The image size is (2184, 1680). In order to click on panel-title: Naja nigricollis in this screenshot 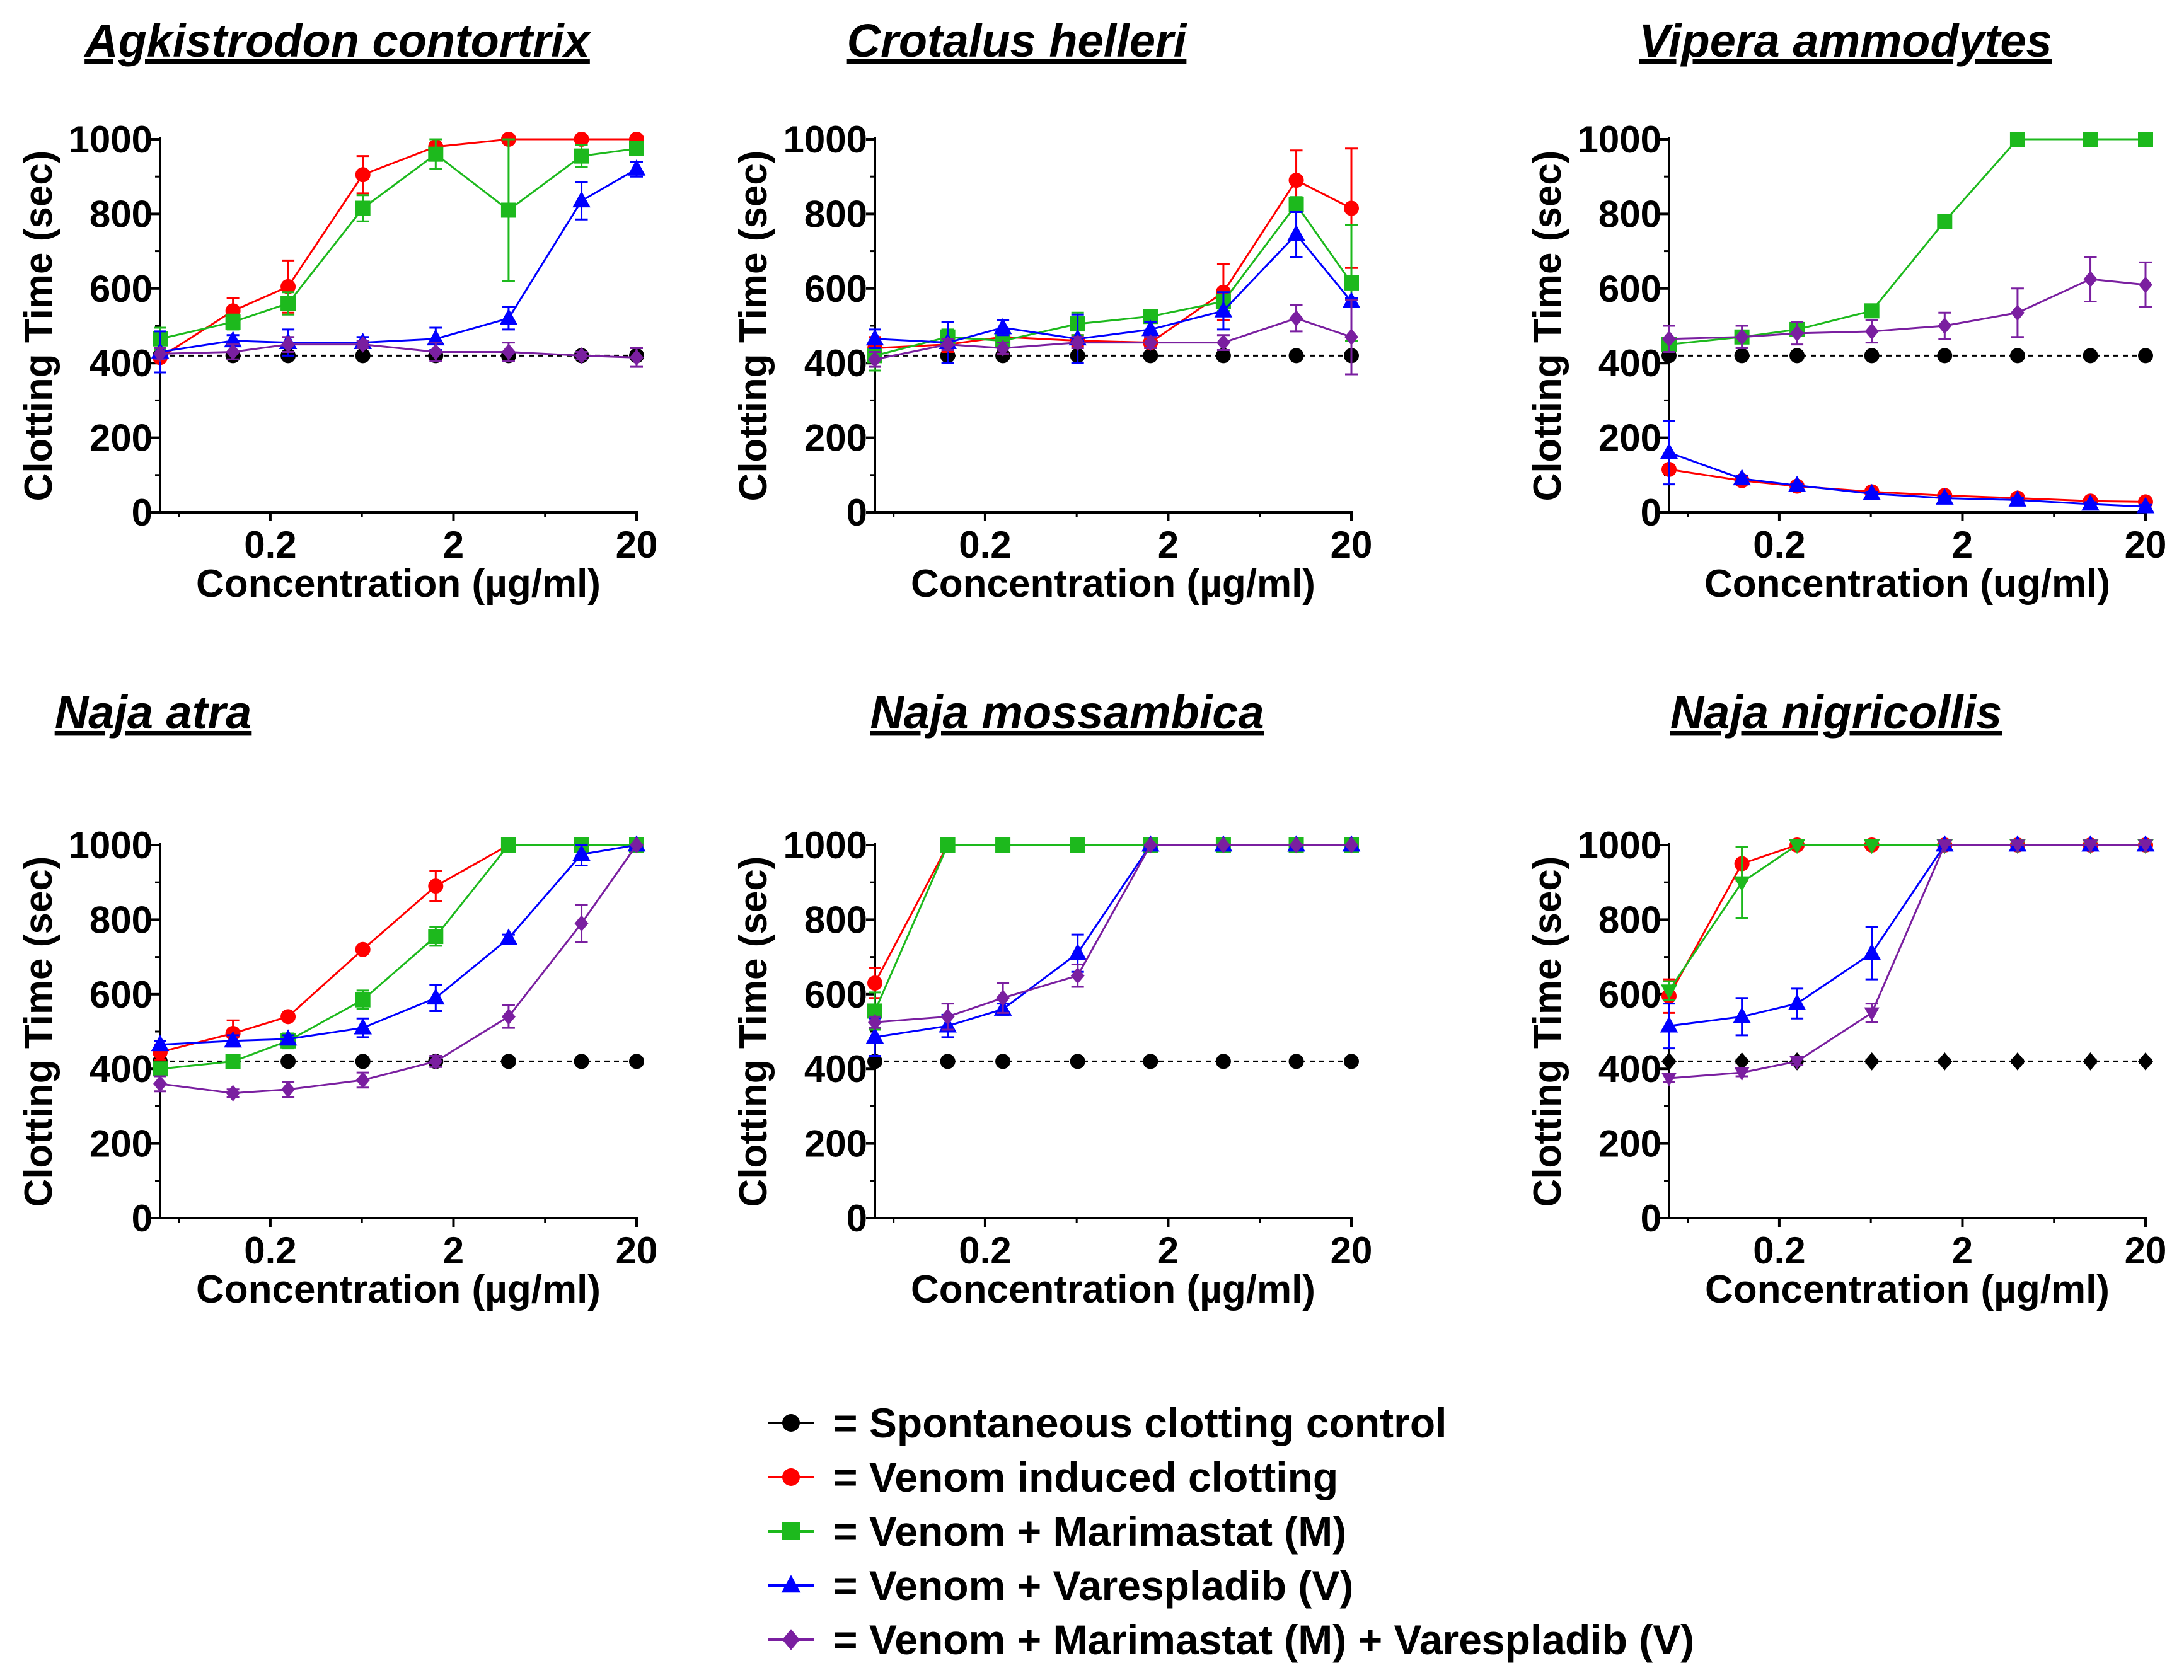, I will do `click(1836, 712)`.